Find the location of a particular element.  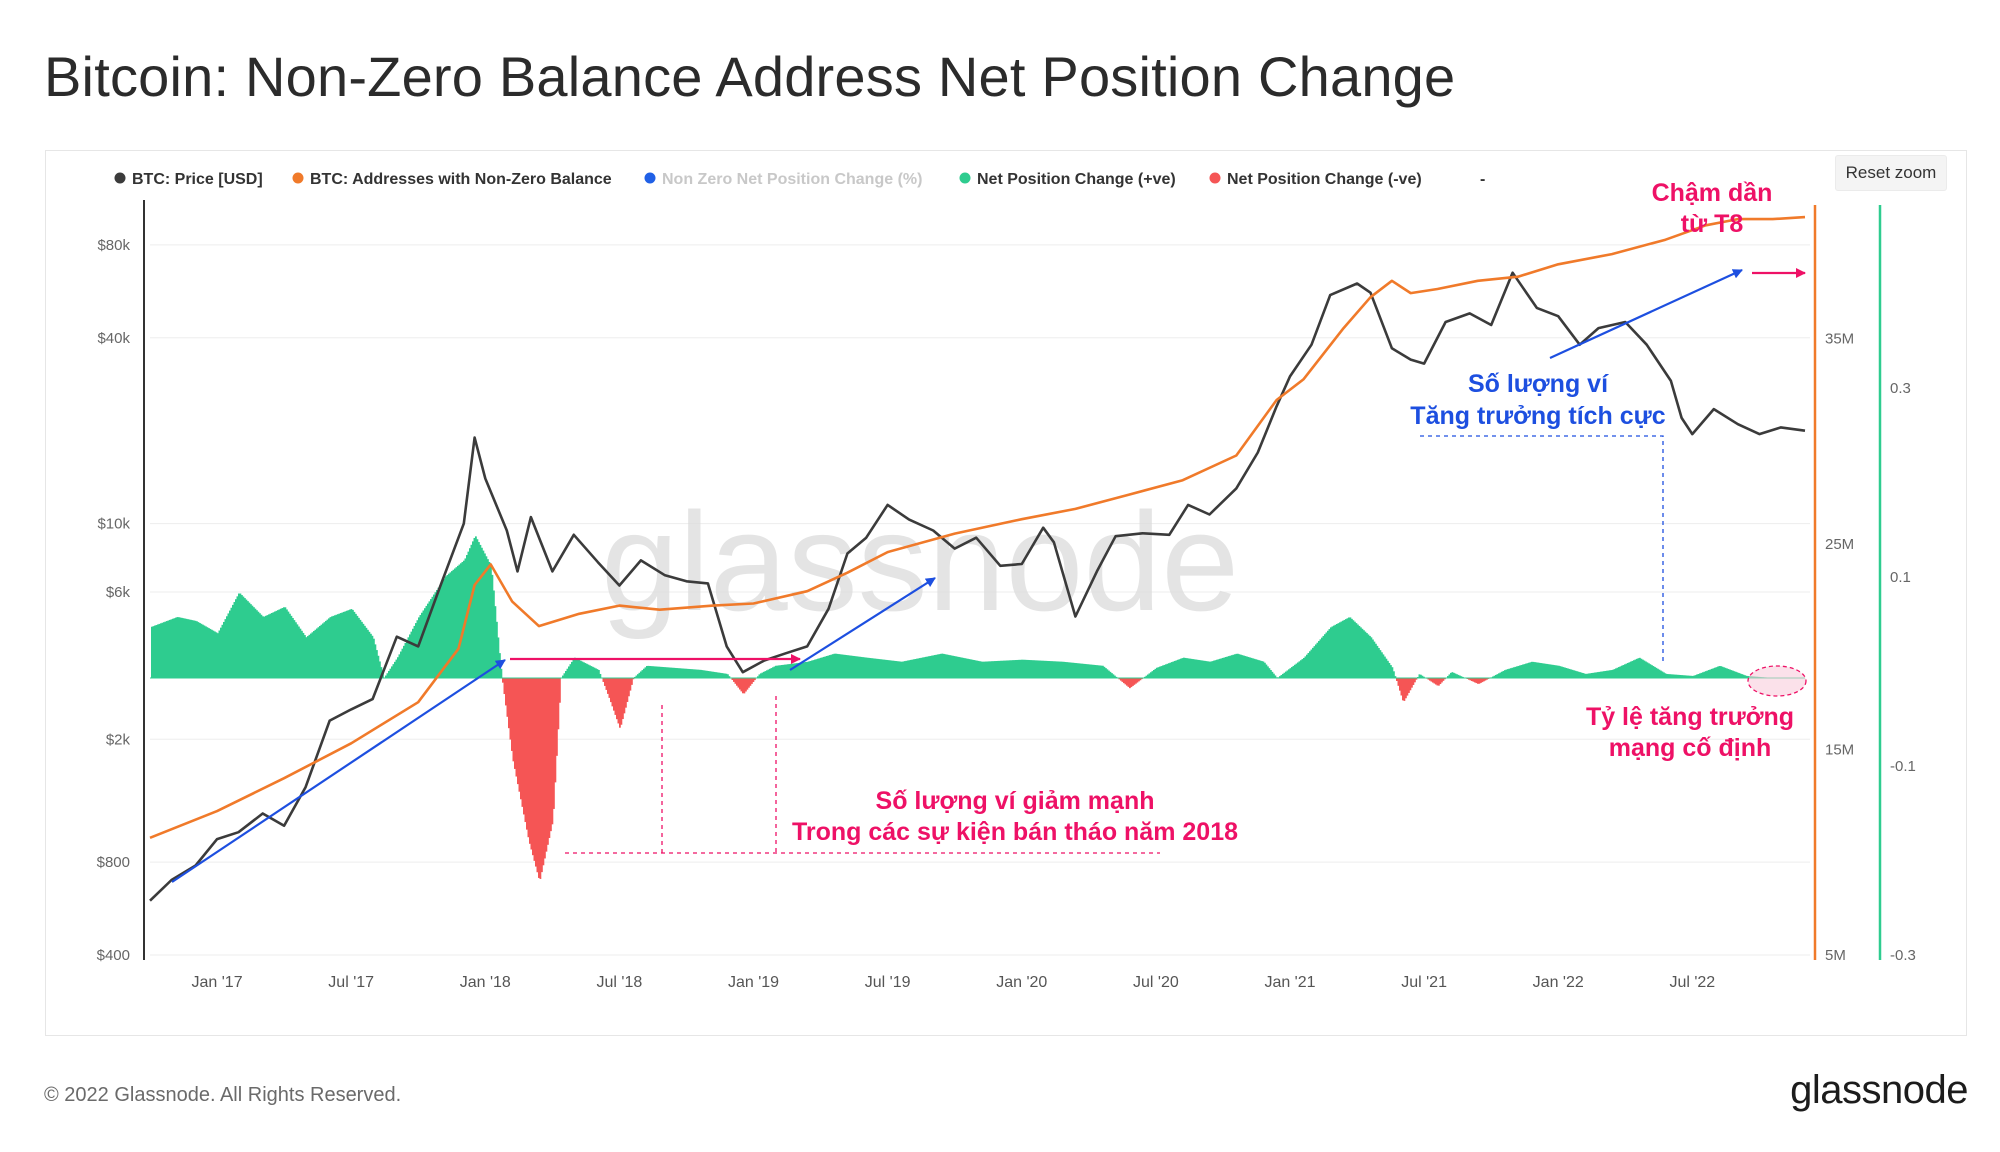

x-tick-label: Jul '18 is located at coordinates (620, 982).